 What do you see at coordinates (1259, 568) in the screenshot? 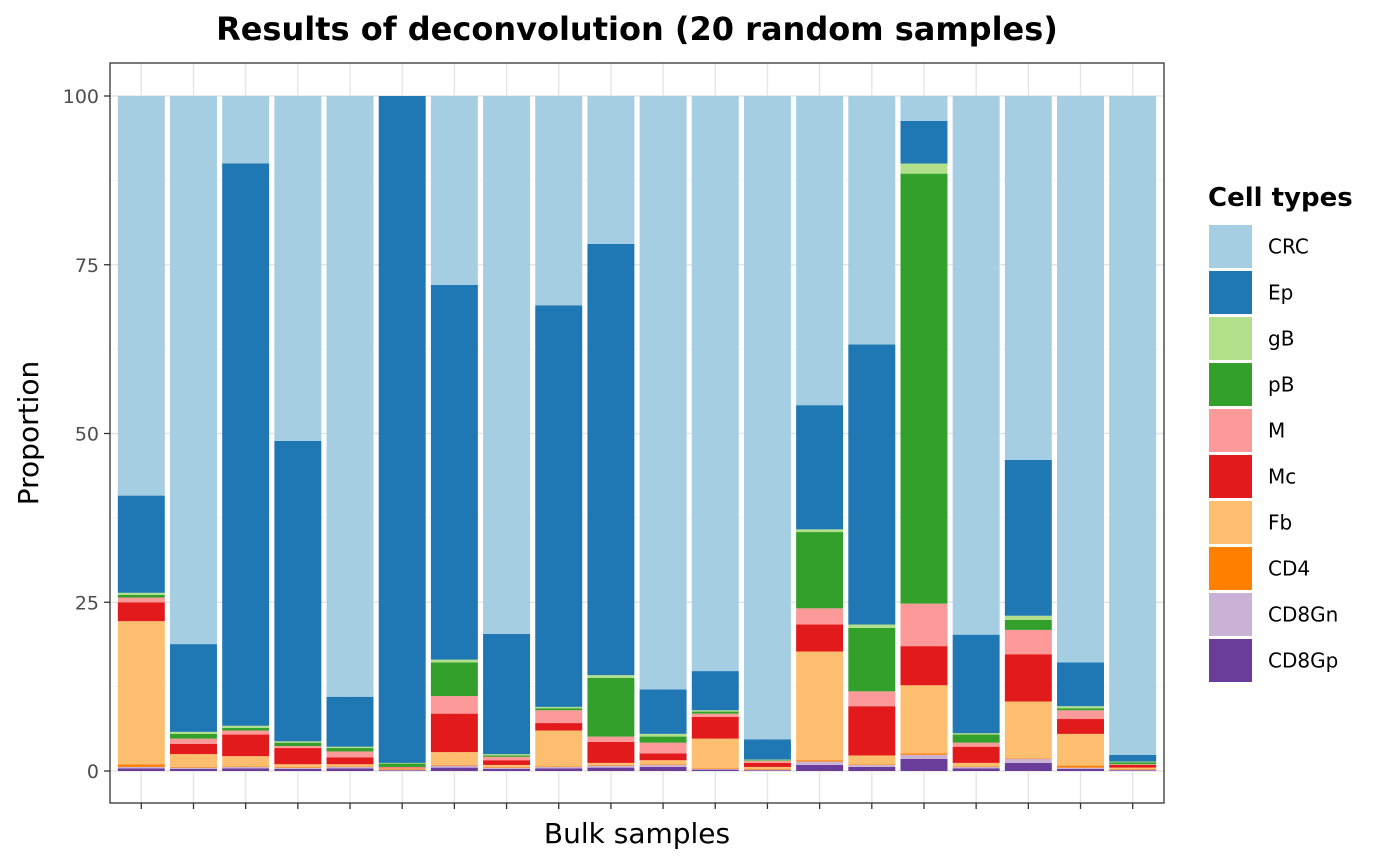
I see `legend-item-cd4: CD4` at bounding box center [1259, 568].